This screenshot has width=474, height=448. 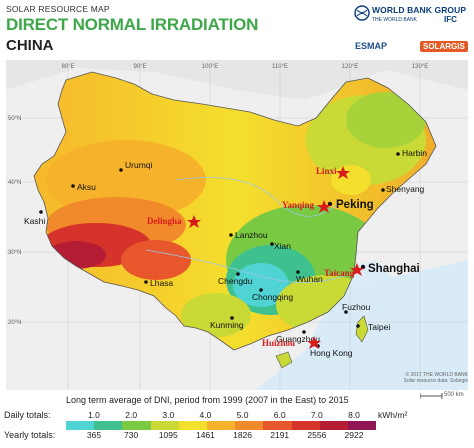 I want to click on city-label-urumqi: Urumqi, so click(x=139, y=165).